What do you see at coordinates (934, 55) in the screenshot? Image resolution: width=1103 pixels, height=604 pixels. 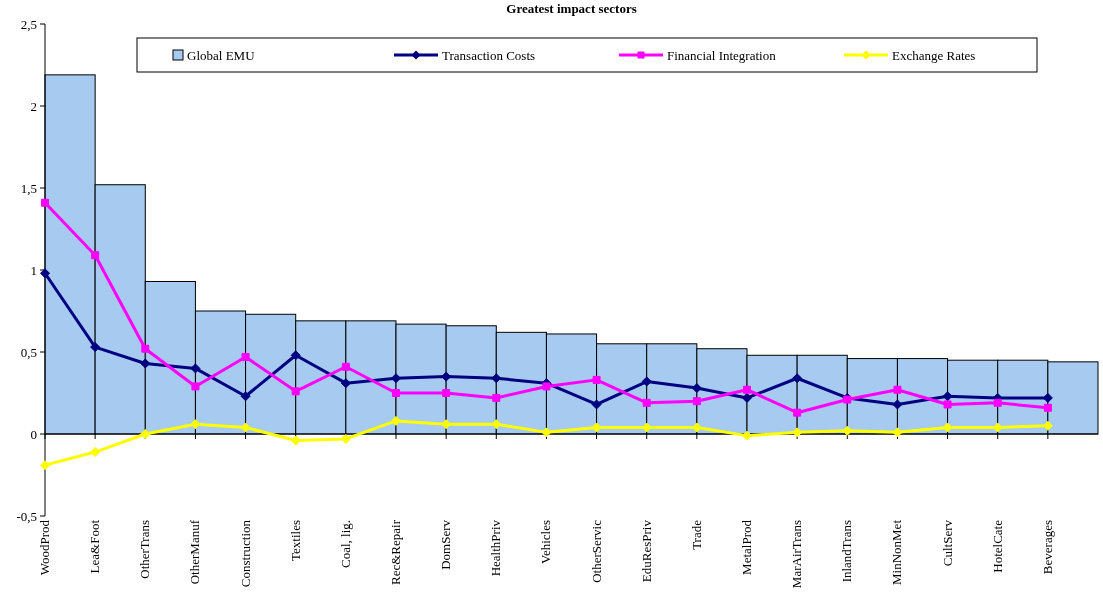 I see `legend-label: Exchange Rates` at bounding box center [934, 55].